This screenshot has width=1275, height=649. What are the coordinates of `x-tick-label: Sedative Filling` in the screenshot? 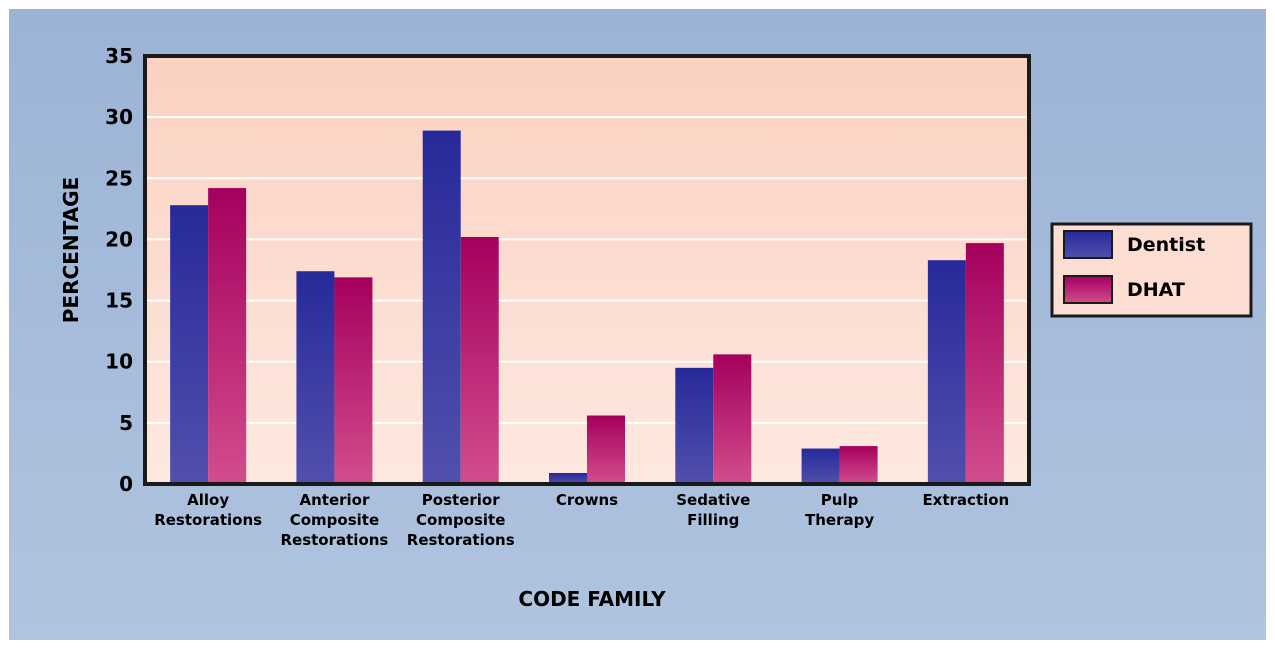 It's located at (713, 510).